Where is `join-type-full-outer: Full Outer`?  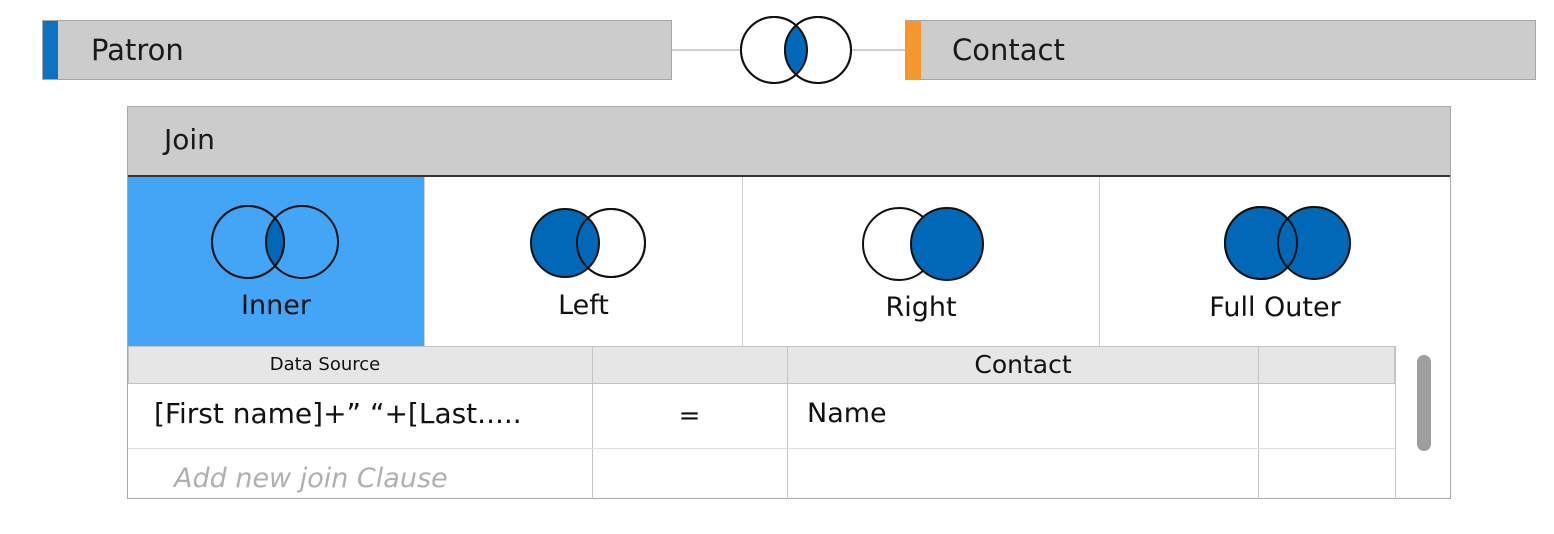 join-type-full-outer: Full Outer is located at coordinates (1275, 262).